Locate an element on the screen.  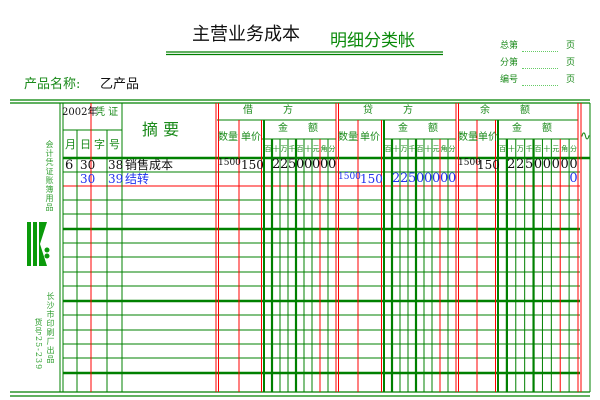
word-label: 字 is located at coordinates (99, 144).